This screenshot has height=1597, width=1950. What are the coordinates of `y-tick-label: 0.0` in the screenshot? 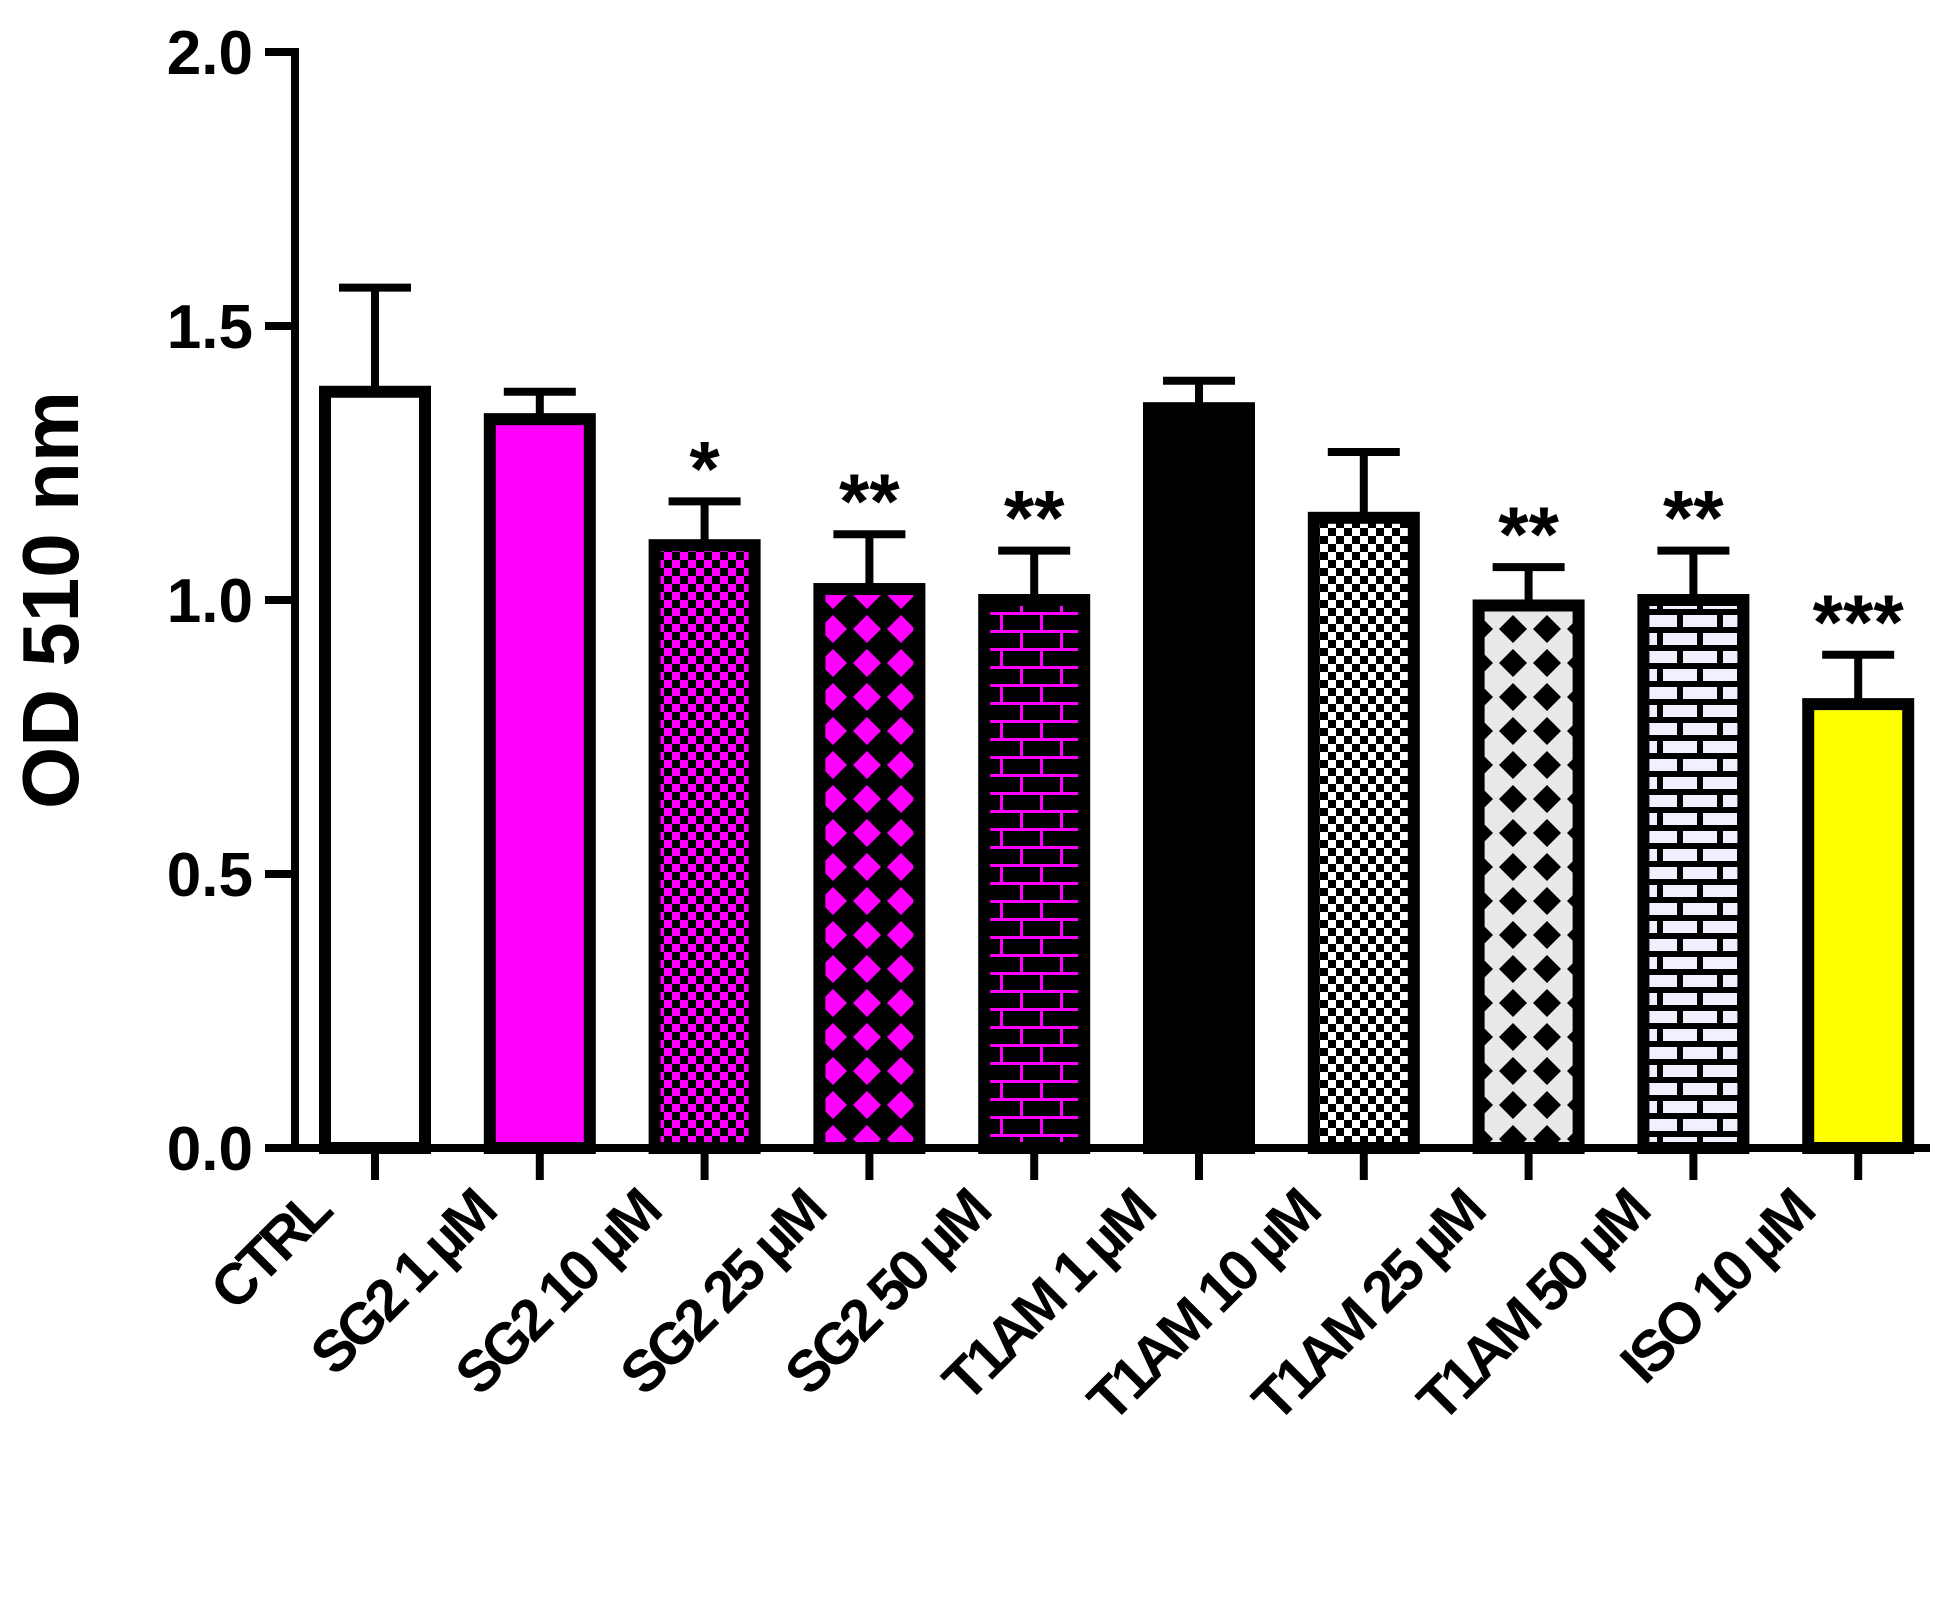 It's located at (210, 1149).